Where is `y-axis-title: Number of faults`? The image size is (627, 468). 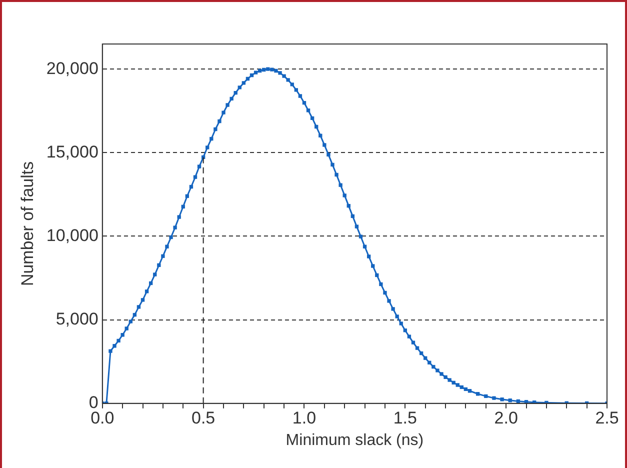
y-axis-title: Number of faults is located at coordinates (27, 223).